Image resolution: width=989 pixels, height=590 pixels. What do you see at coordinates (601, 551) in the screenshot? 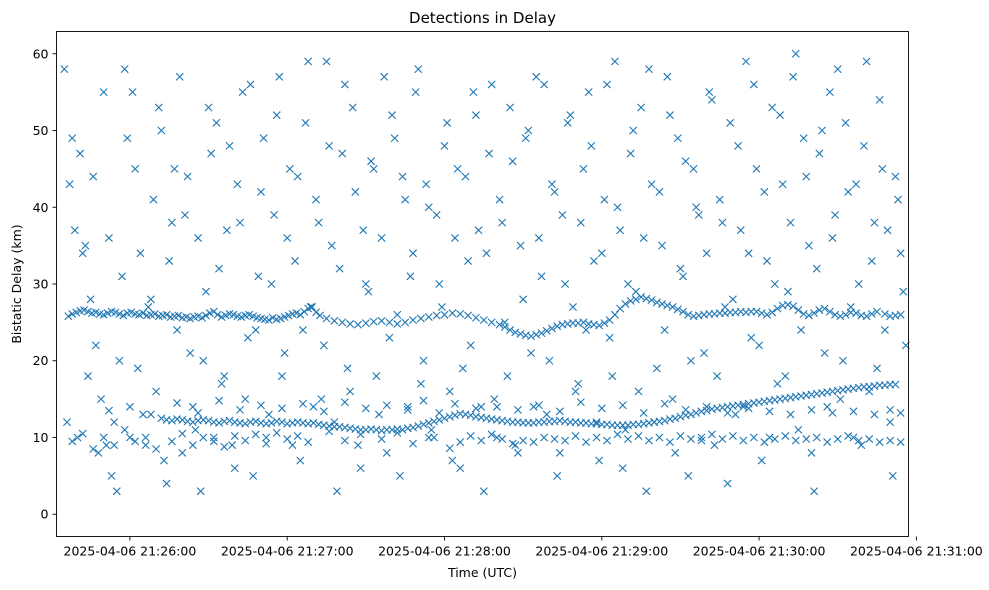
I see `x-tick-label: 2025-04-06 21:29:00` at bounding box center [601, 551].